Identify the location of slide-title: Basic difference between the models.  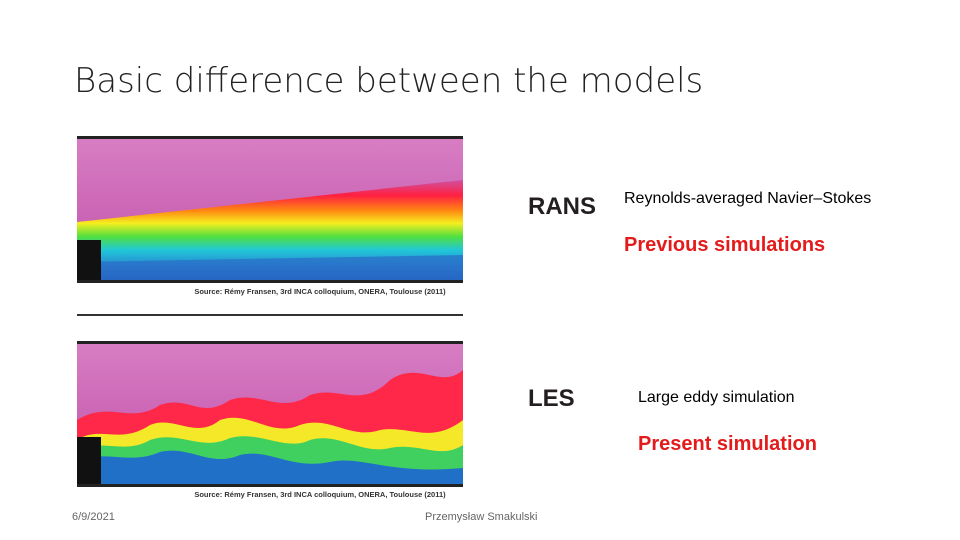
(388, 81).